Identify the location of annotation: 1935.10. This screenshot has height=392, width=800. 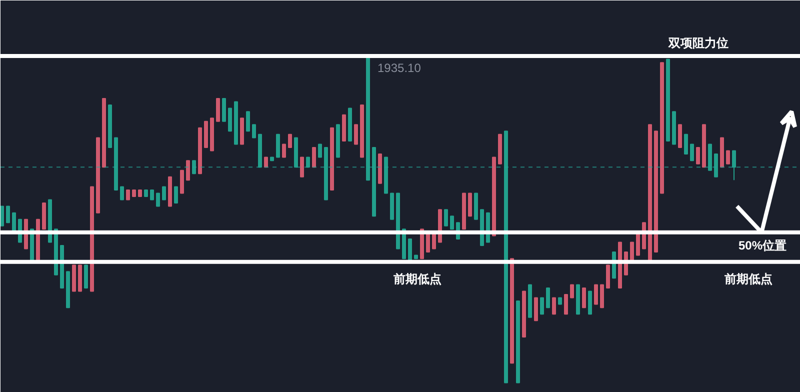
(400, 68).